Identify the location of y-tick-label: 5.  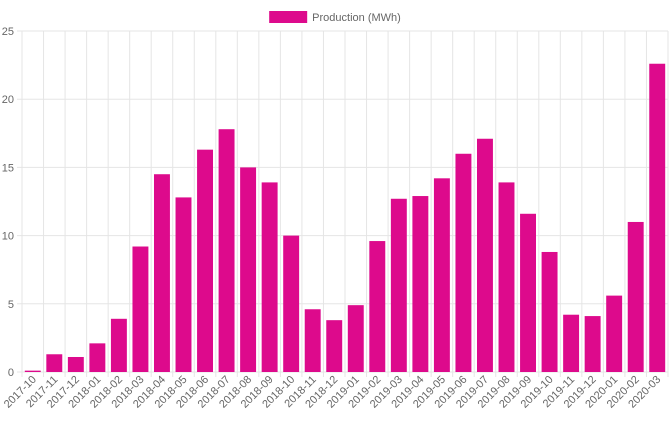
(11, 305).